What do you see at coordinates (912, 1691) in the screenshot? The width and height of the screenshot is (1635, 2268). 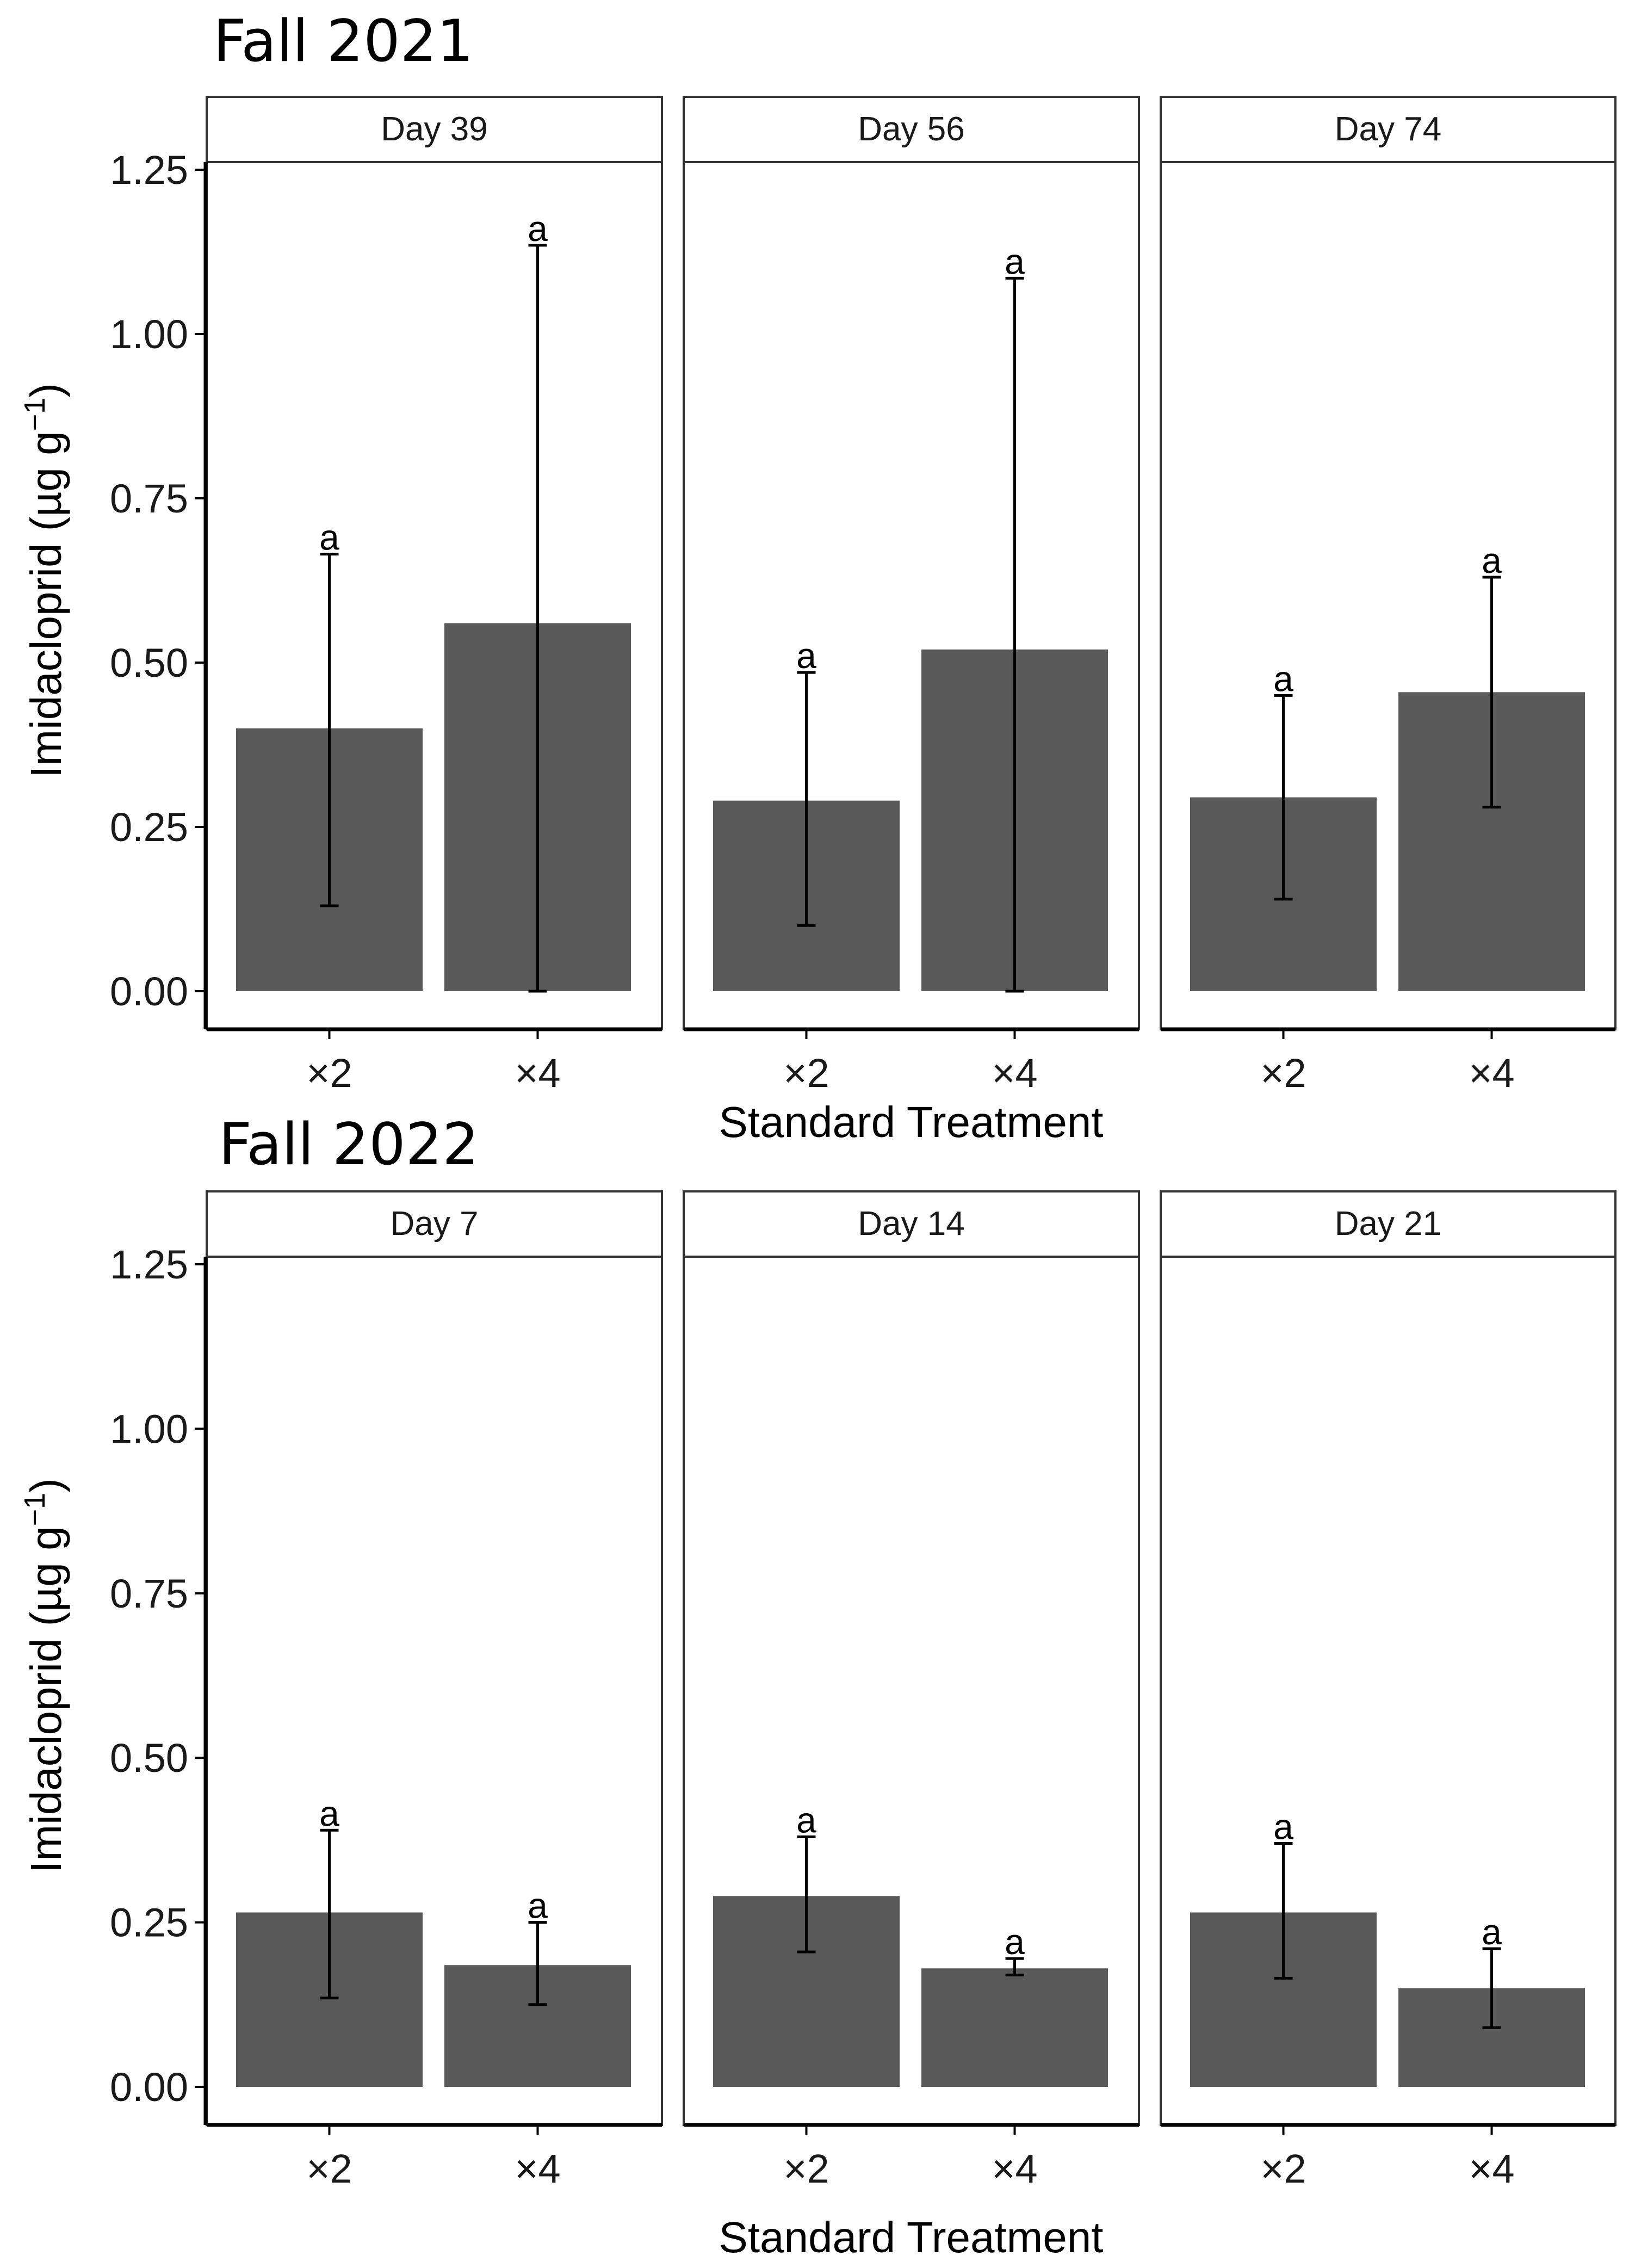 I see `facet-panel: Day 14 a ×2 a ×4` at bounding box center [912, 1691].